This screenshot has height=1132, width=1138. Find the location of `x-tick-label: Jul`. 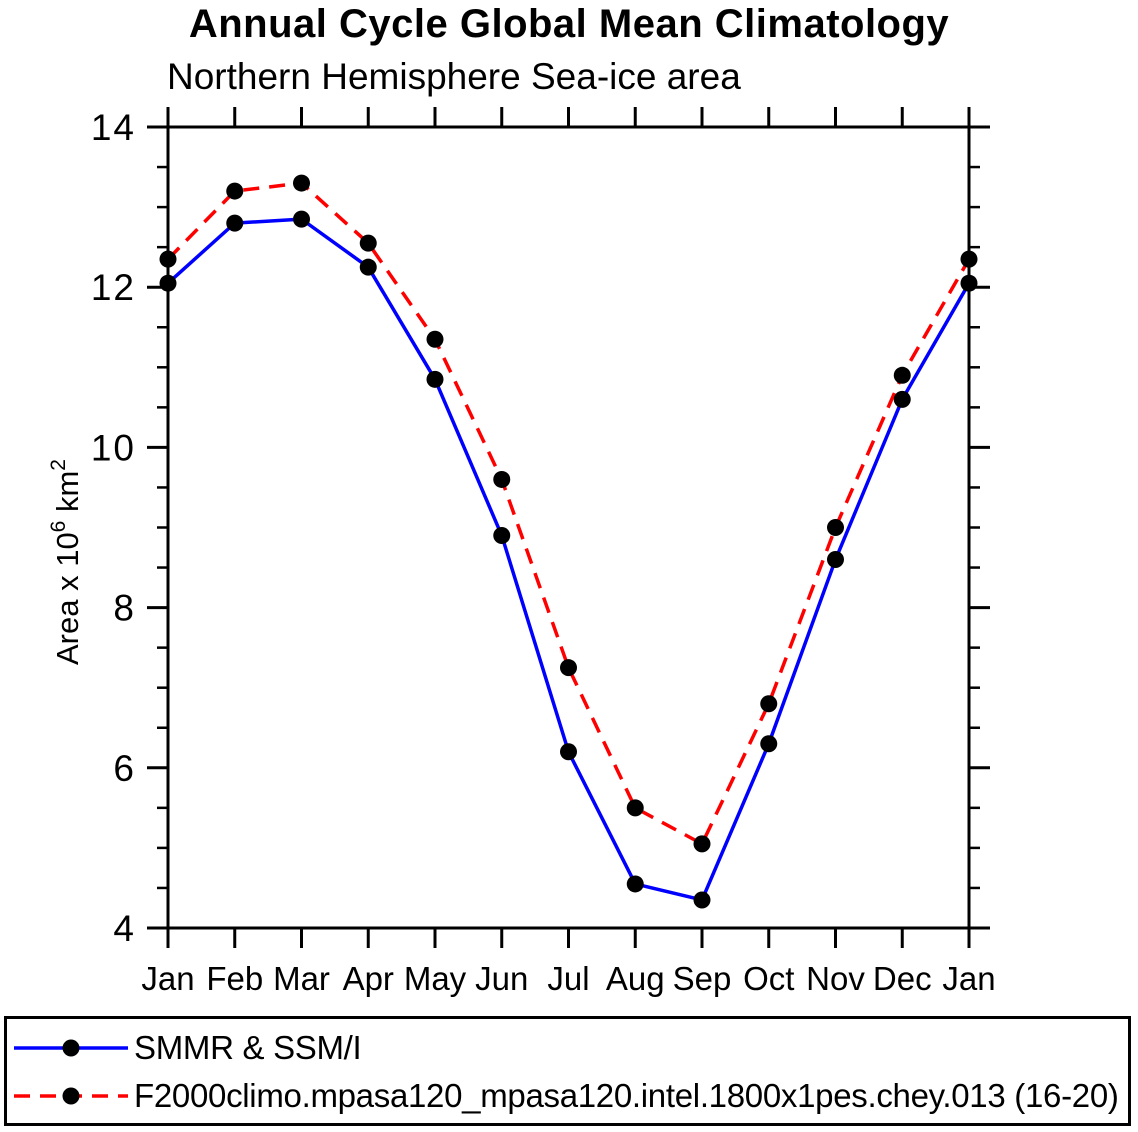

x-tick-label: Jul is located at coordinates (568, 978).